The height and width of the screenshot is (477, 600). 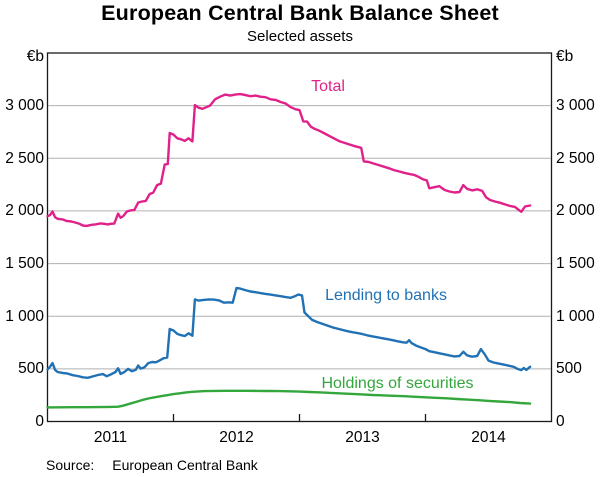 What do you see at coordinates (575, 158) in the screenshot?
I see `y-tick-label-right-2500: 2 500` at bounding box center [575, 158].